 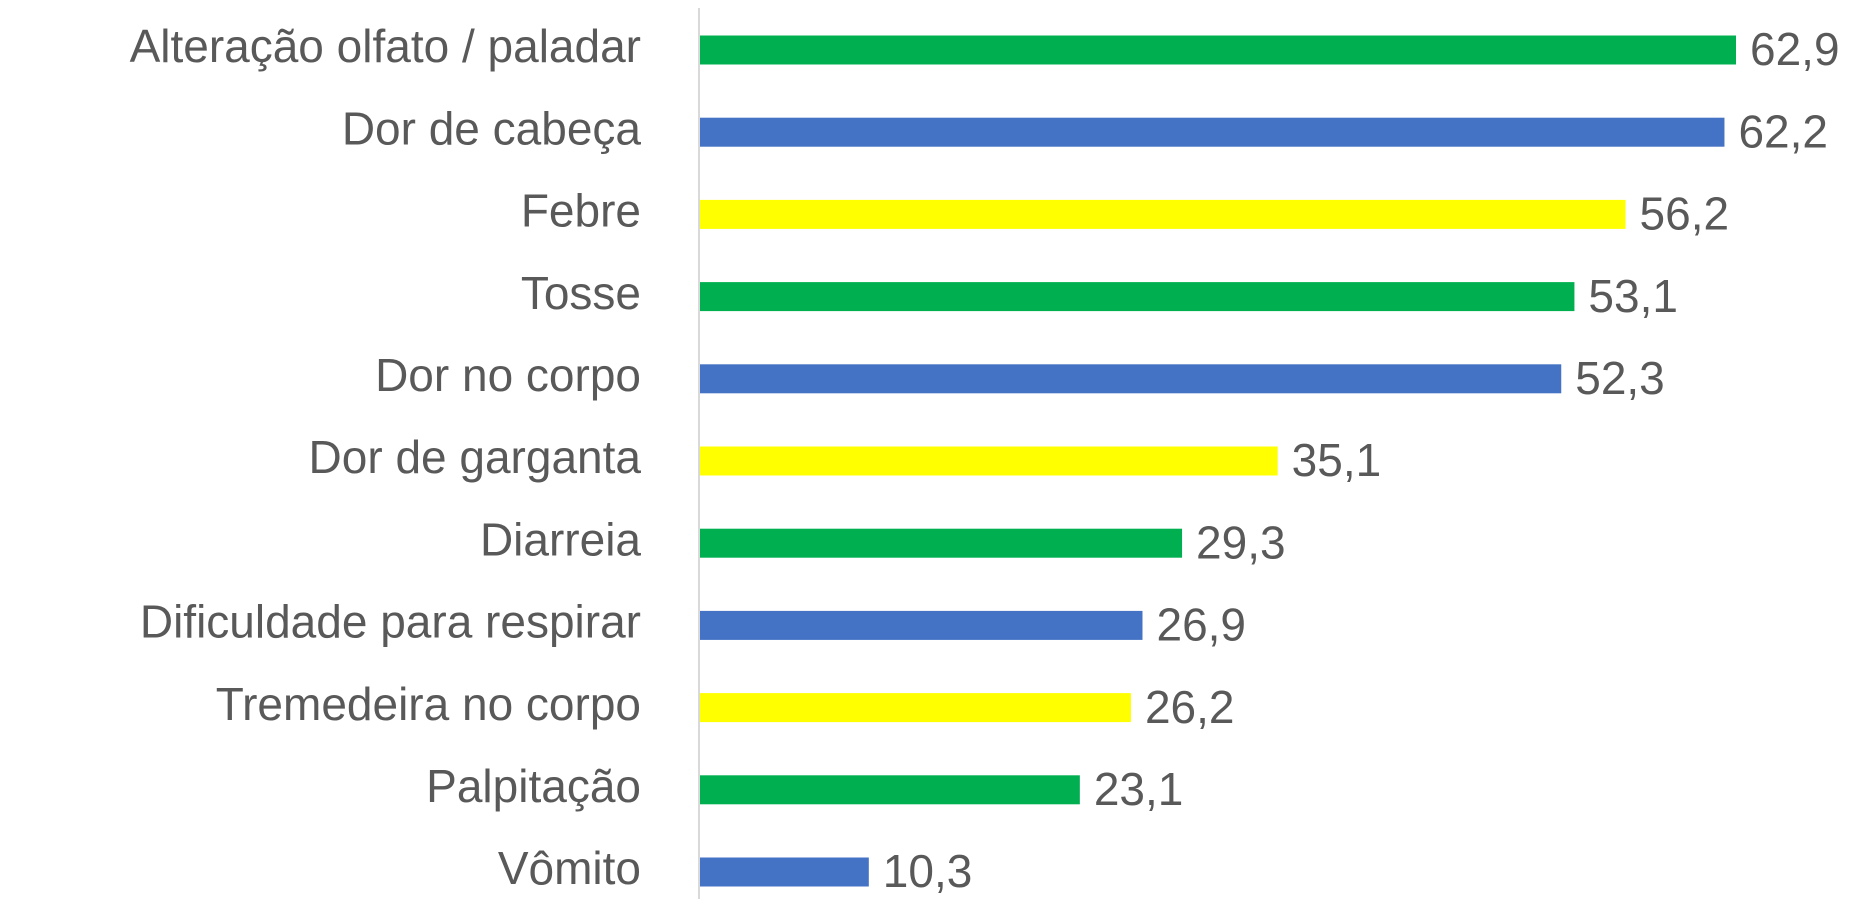 I want to click on value-label: 52,3, so click(x=1620, y=378).